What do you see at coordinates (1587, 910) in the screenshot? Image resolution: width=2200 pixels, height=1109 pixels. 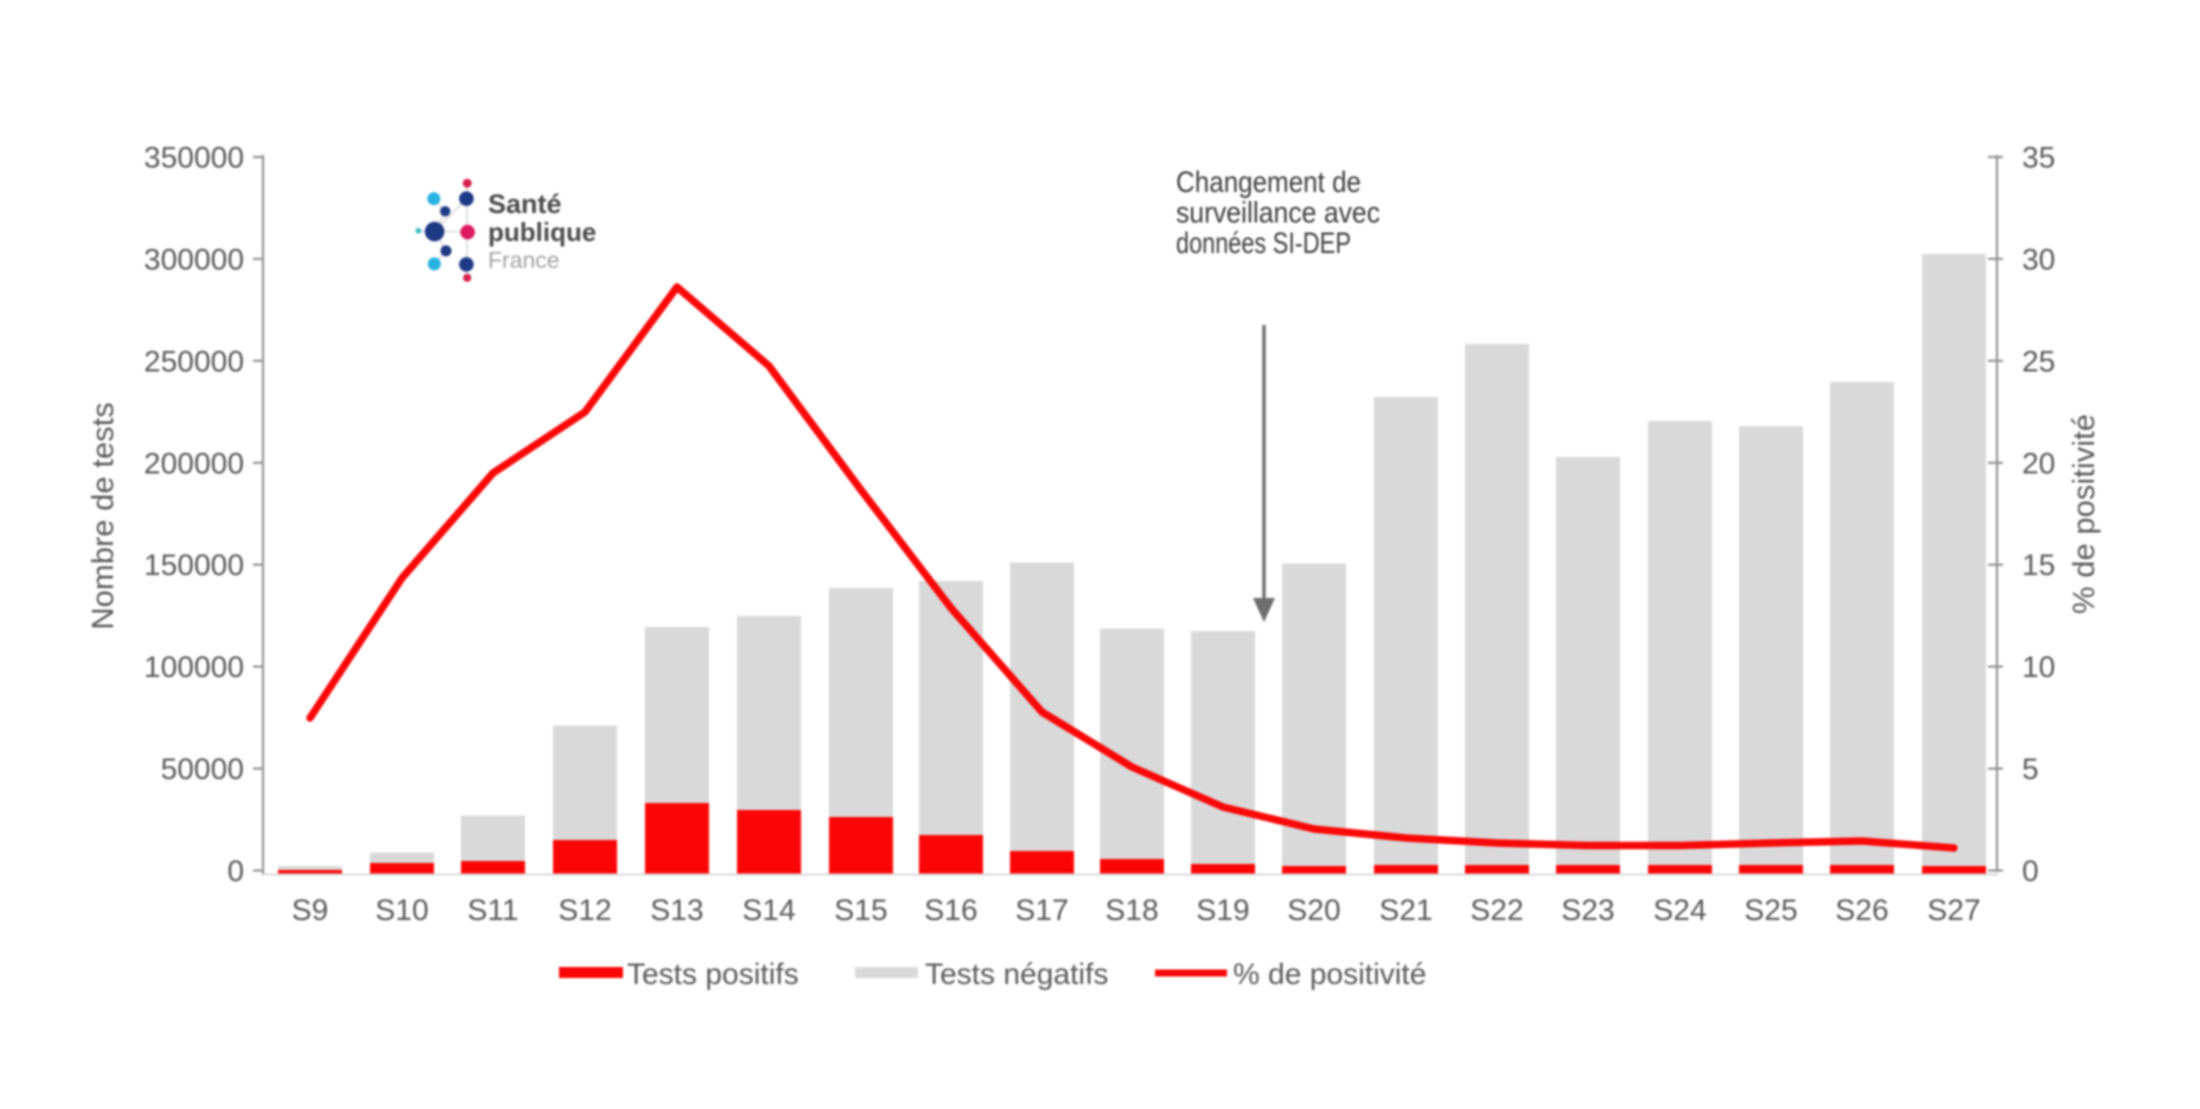 I see `svg-text: S23` at bounding box center [1587, 910].